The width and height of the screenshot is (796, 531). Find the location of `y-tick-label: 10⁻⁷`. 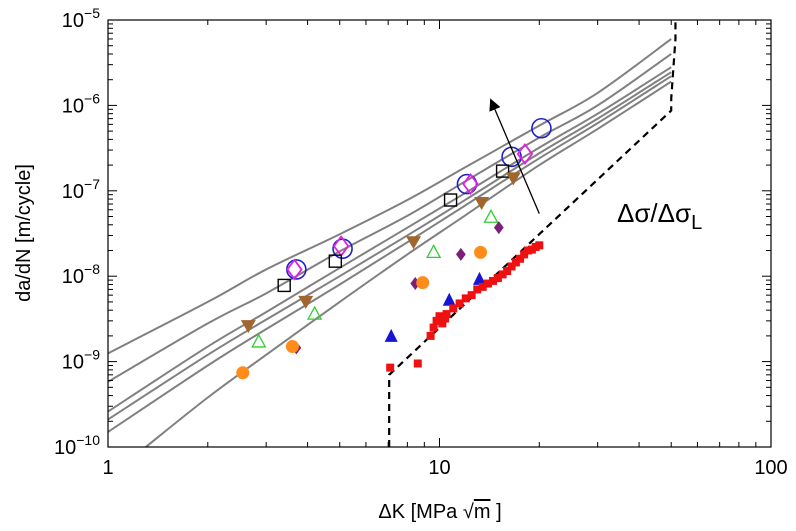

y-tick-label: 10⁻⁷ is located at coordinates (81, 189).